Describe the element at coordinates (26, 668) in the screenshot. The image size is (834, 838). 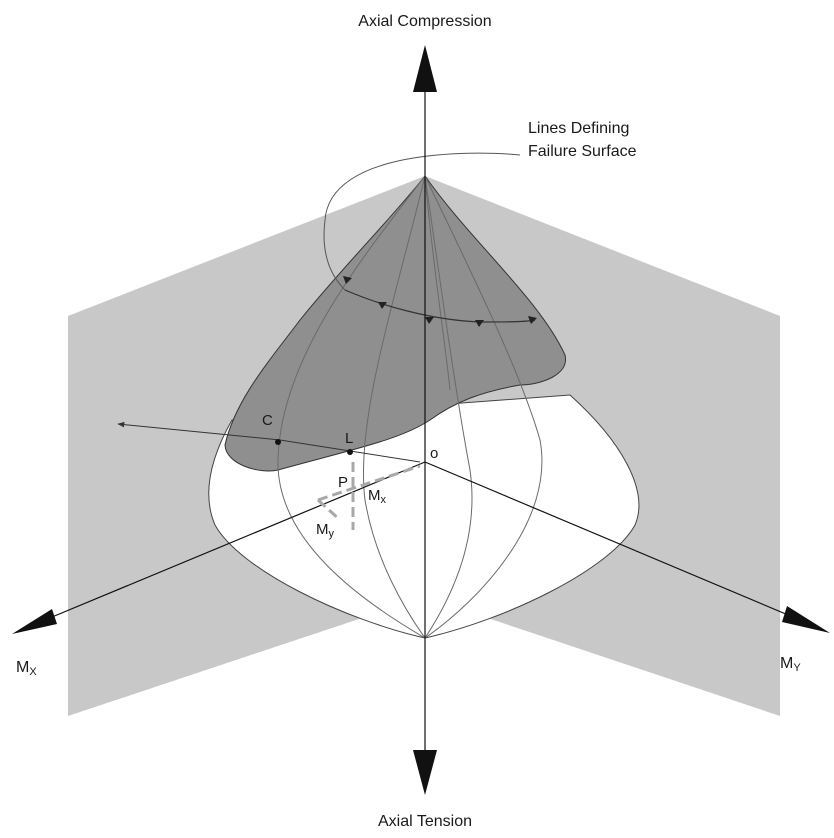
I see `mx-axis-label: MX` at that location.